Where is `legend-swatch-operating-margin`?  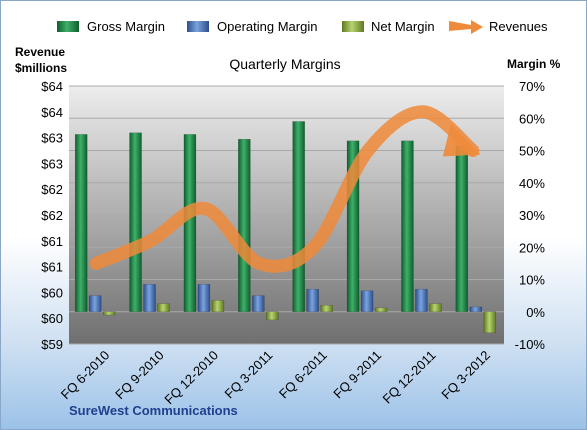 legend-swatch-operating-margin is located at coordinates (198, 26).